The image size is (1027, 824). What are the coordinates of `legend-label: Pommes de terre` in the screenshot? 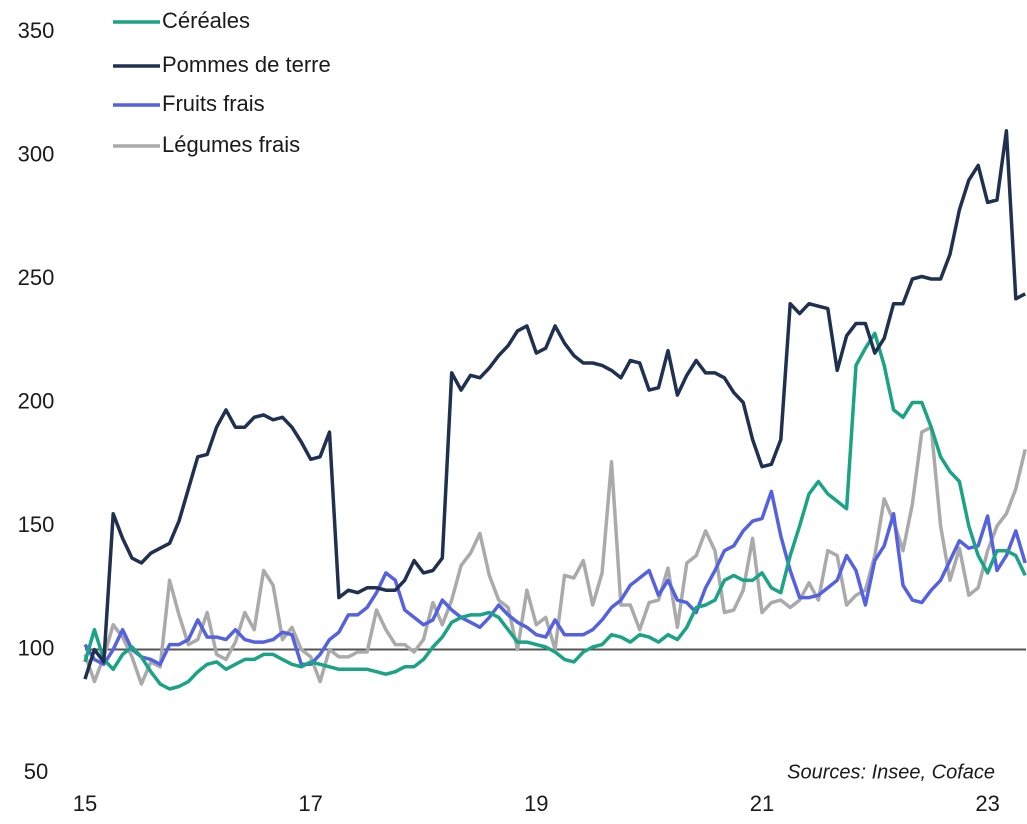 It's located at (246, 64).